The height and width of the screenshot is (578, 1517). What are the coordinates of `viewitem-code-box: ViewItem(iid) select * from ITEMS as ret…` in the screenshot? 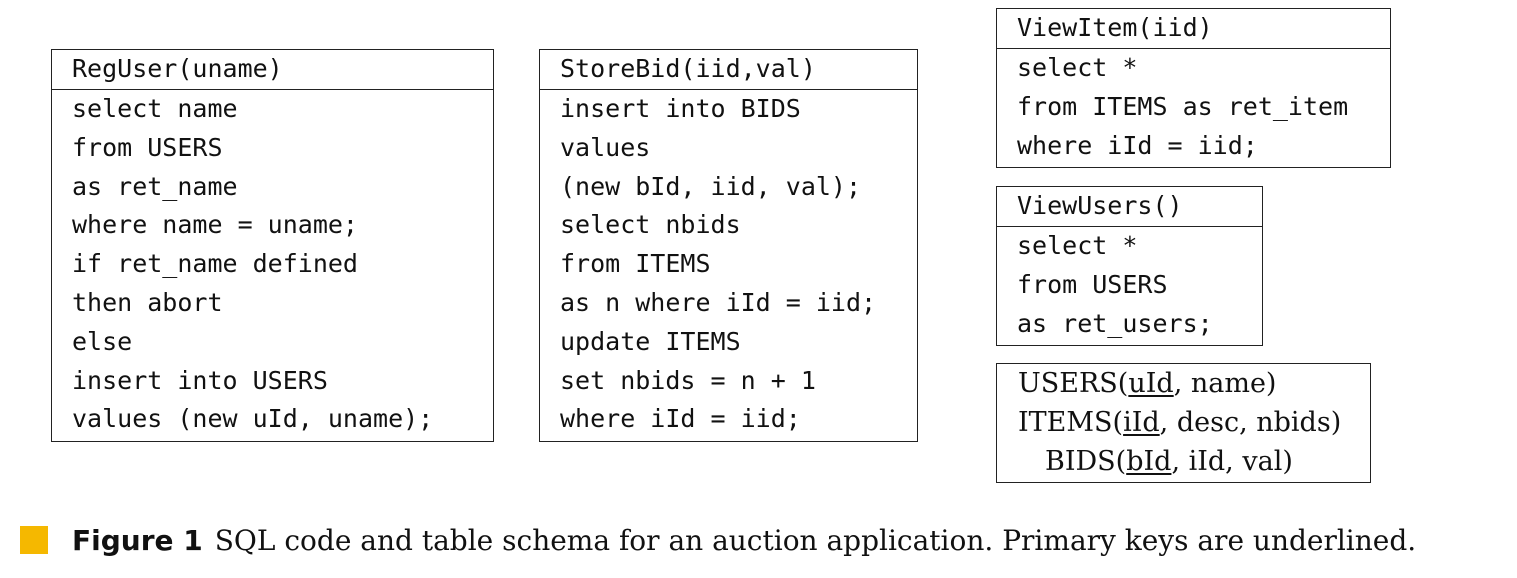 It's located at (1193, 88).